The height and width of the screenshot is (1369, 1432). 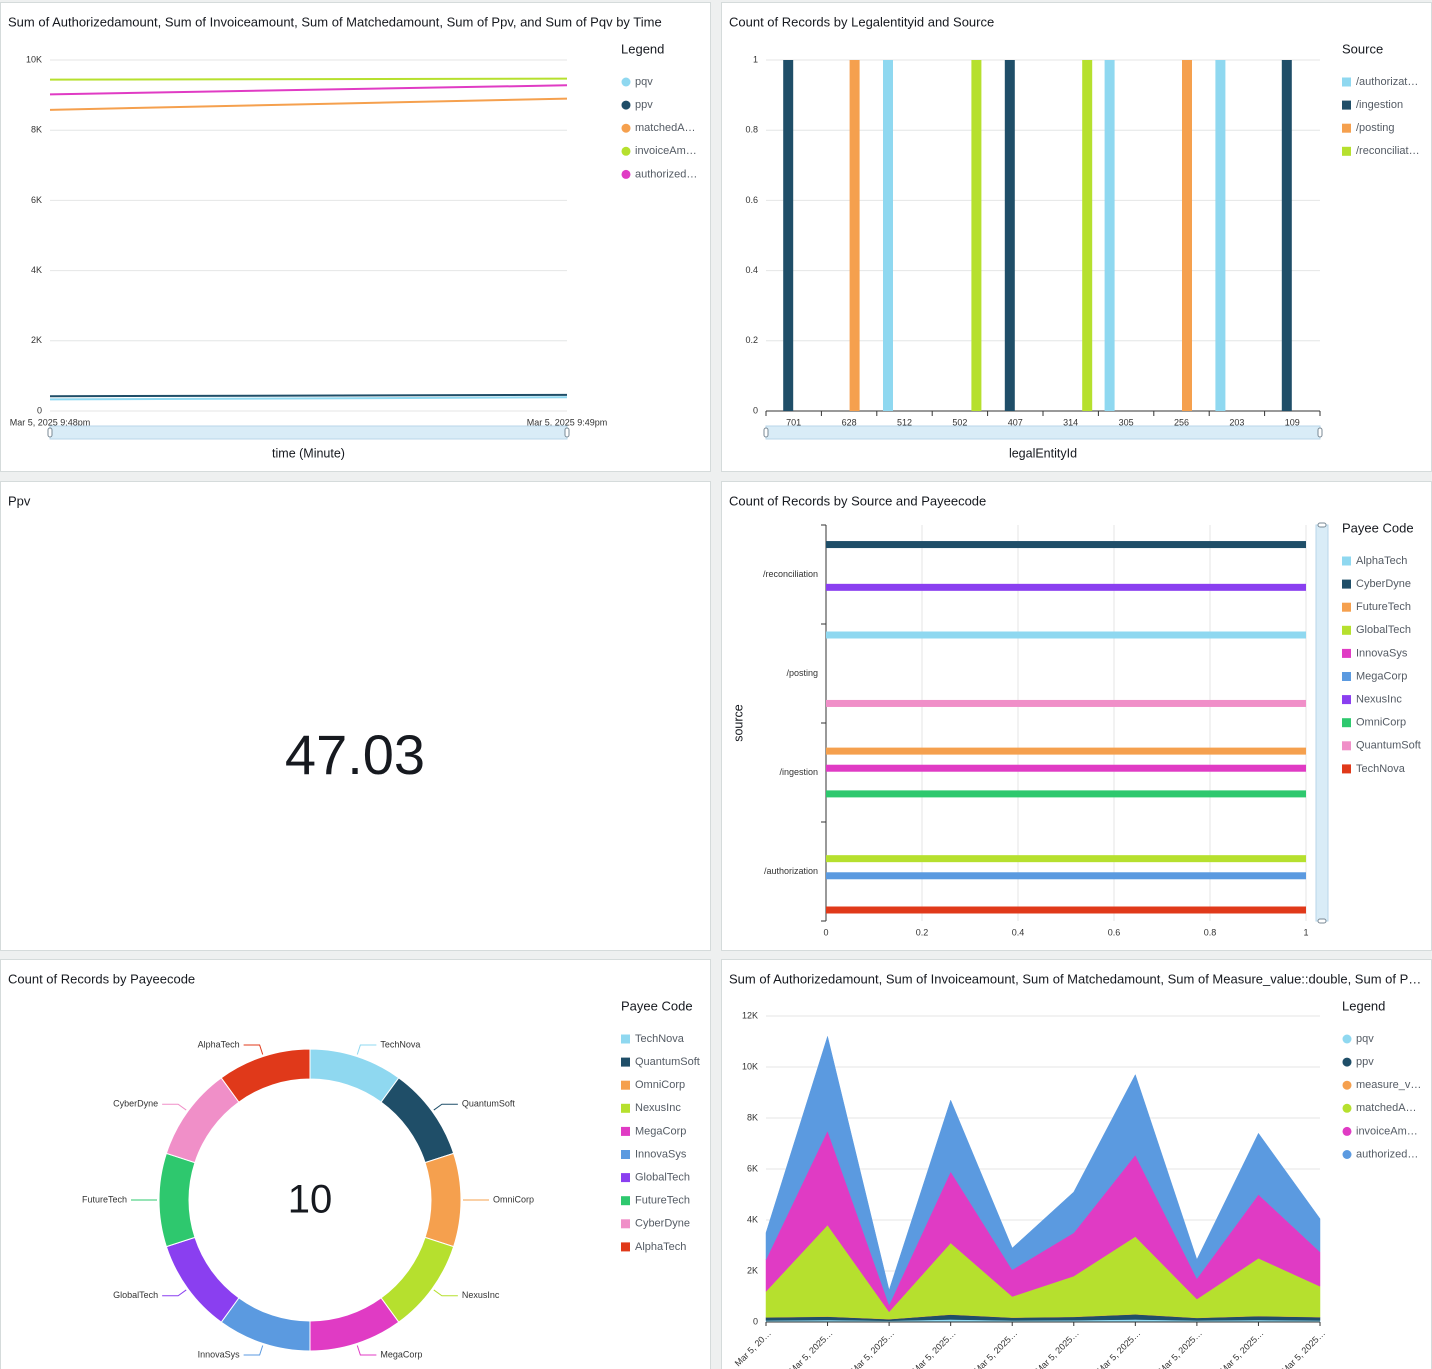 What do you see at coordinates (751, 130) in the screenshot?
I see `y-tick-label: 0.8` at bounding box center [751, 130].